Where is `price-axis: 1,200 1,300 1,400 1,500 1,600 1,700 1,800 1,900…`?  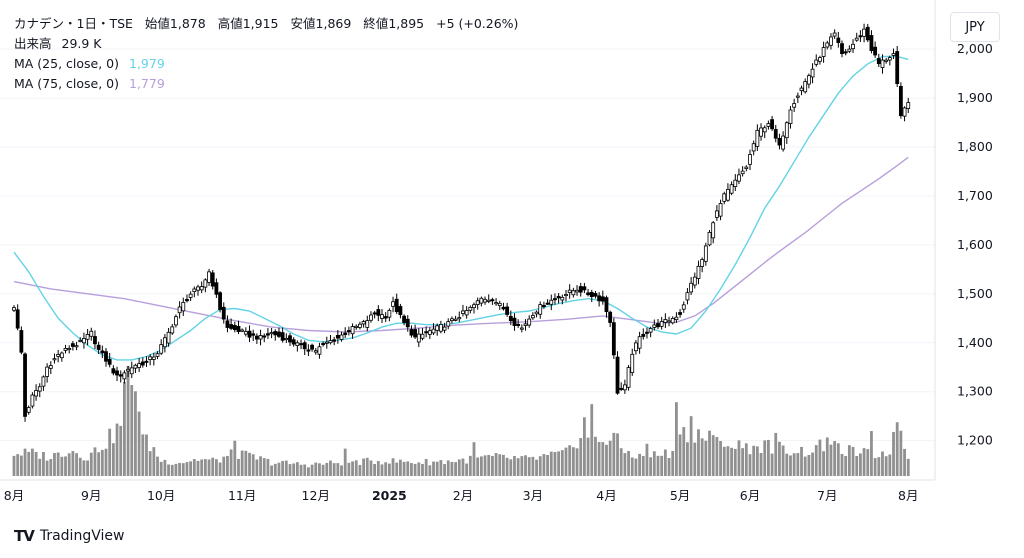
price-axis: 1,200 1,300 1,400 1,500 1,600 1,700 1,800 1,900… is located at coordinates (975, 244).